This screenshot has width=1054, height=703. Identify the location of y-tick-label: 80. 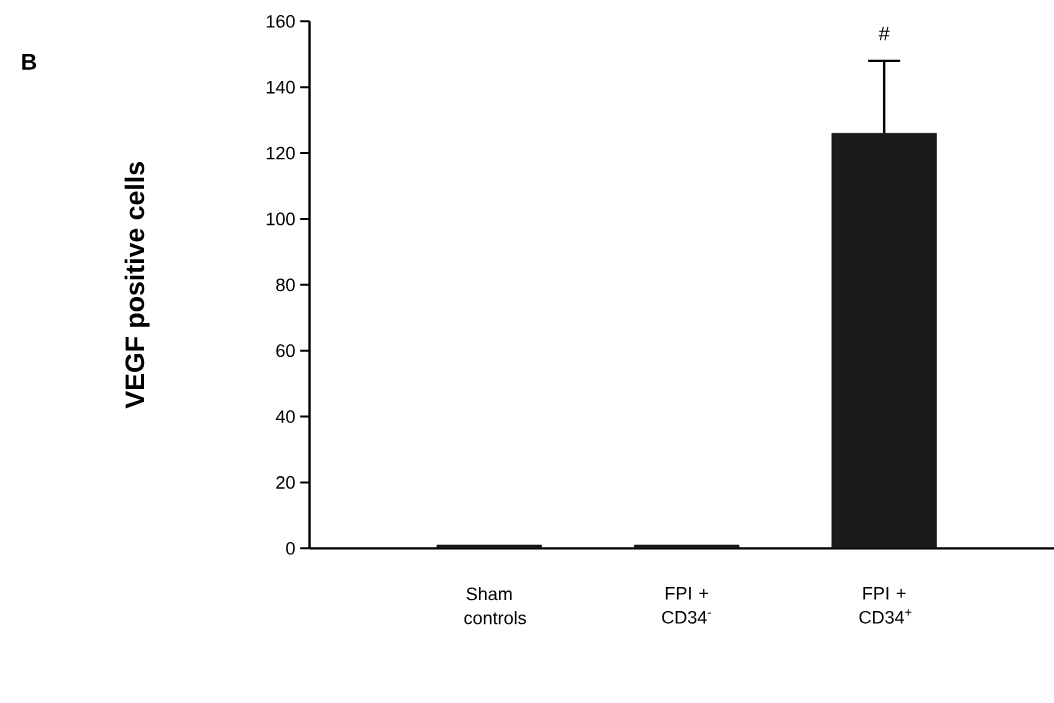
(285, 285).